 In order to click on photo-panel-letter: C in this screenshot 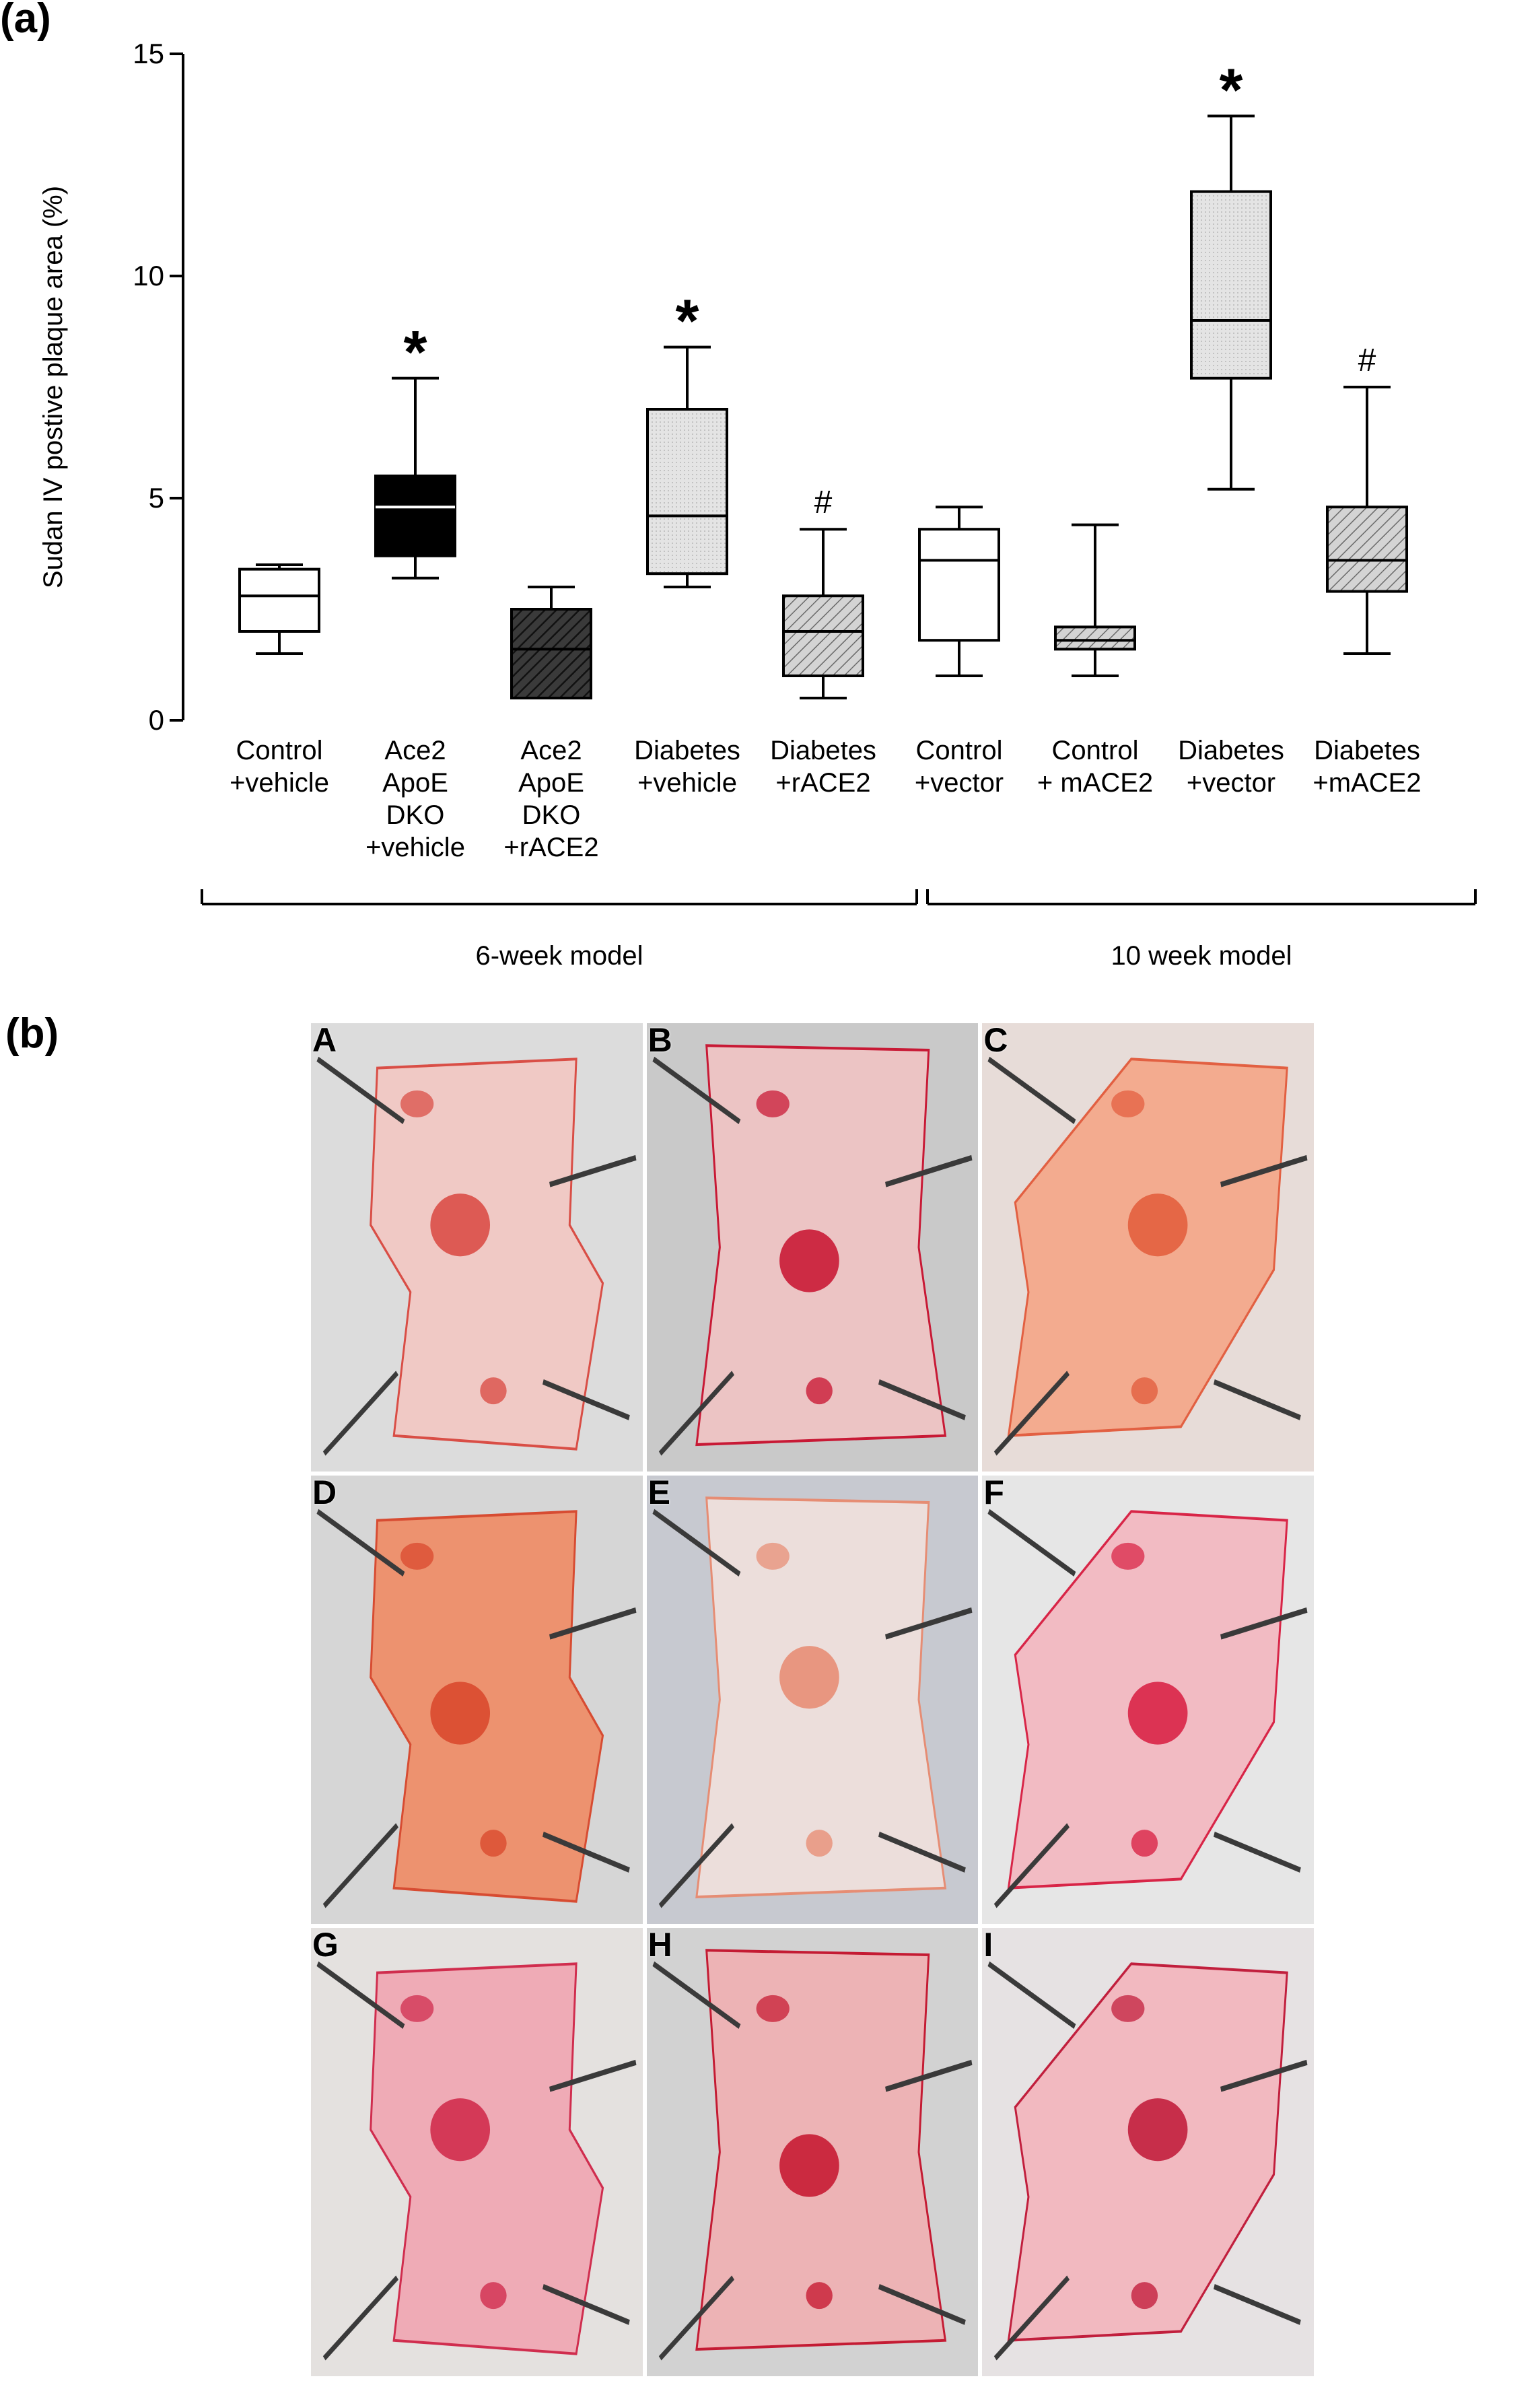, I will do `click(996, 1041)`.